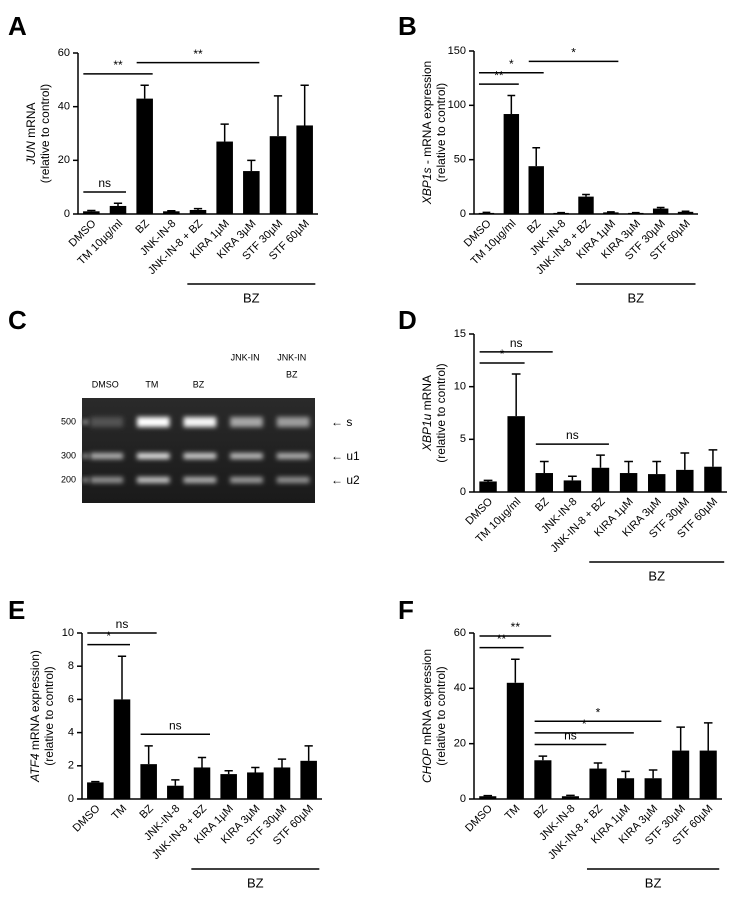 The image size is (750, 902). I want to click on band-label: ← u1, so click(345, 456).